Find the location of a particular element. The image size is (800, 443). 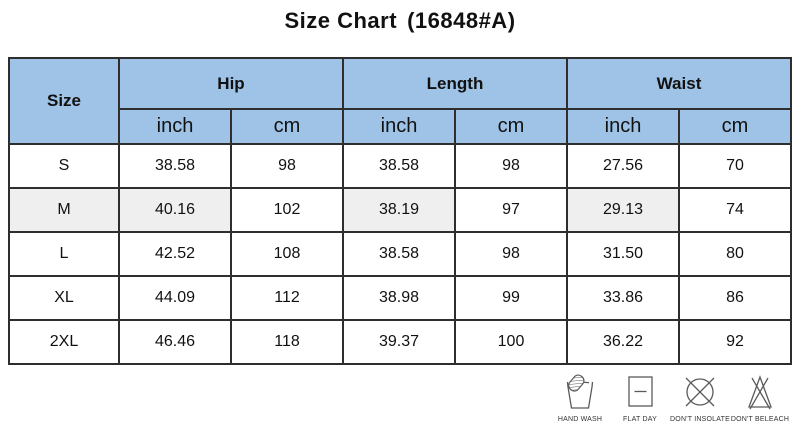

title-main: Size Chart is located at coordinates (341, 20).